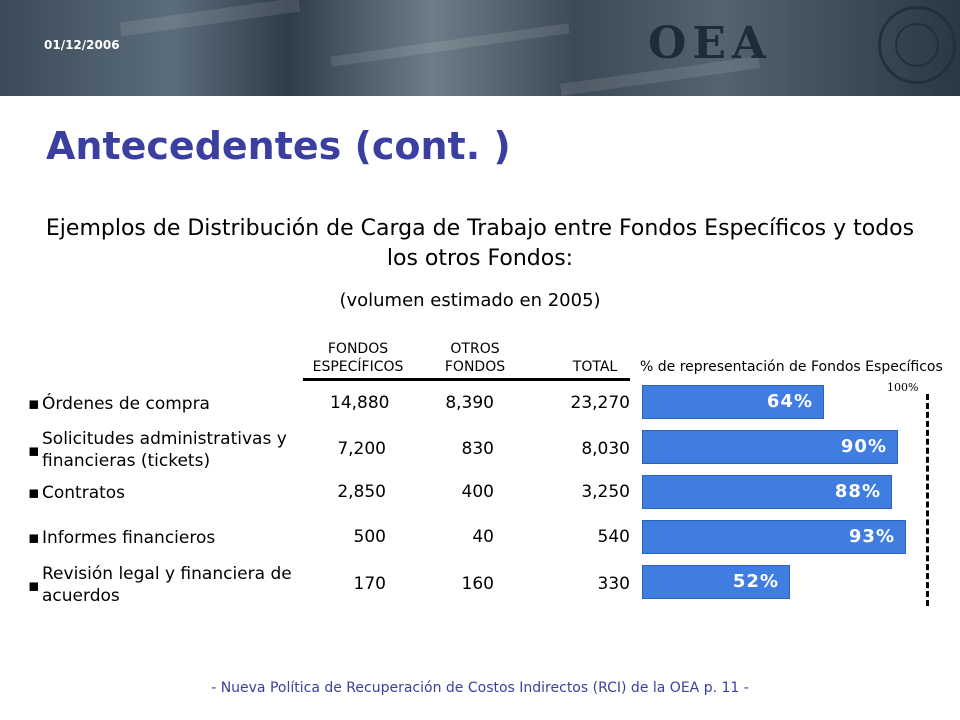 This screenshot has height=720, width=960. Describe the element at coordinates (278, 146) in the screenshot. I see `page-title: Antecedentes (cont. )` at that location.